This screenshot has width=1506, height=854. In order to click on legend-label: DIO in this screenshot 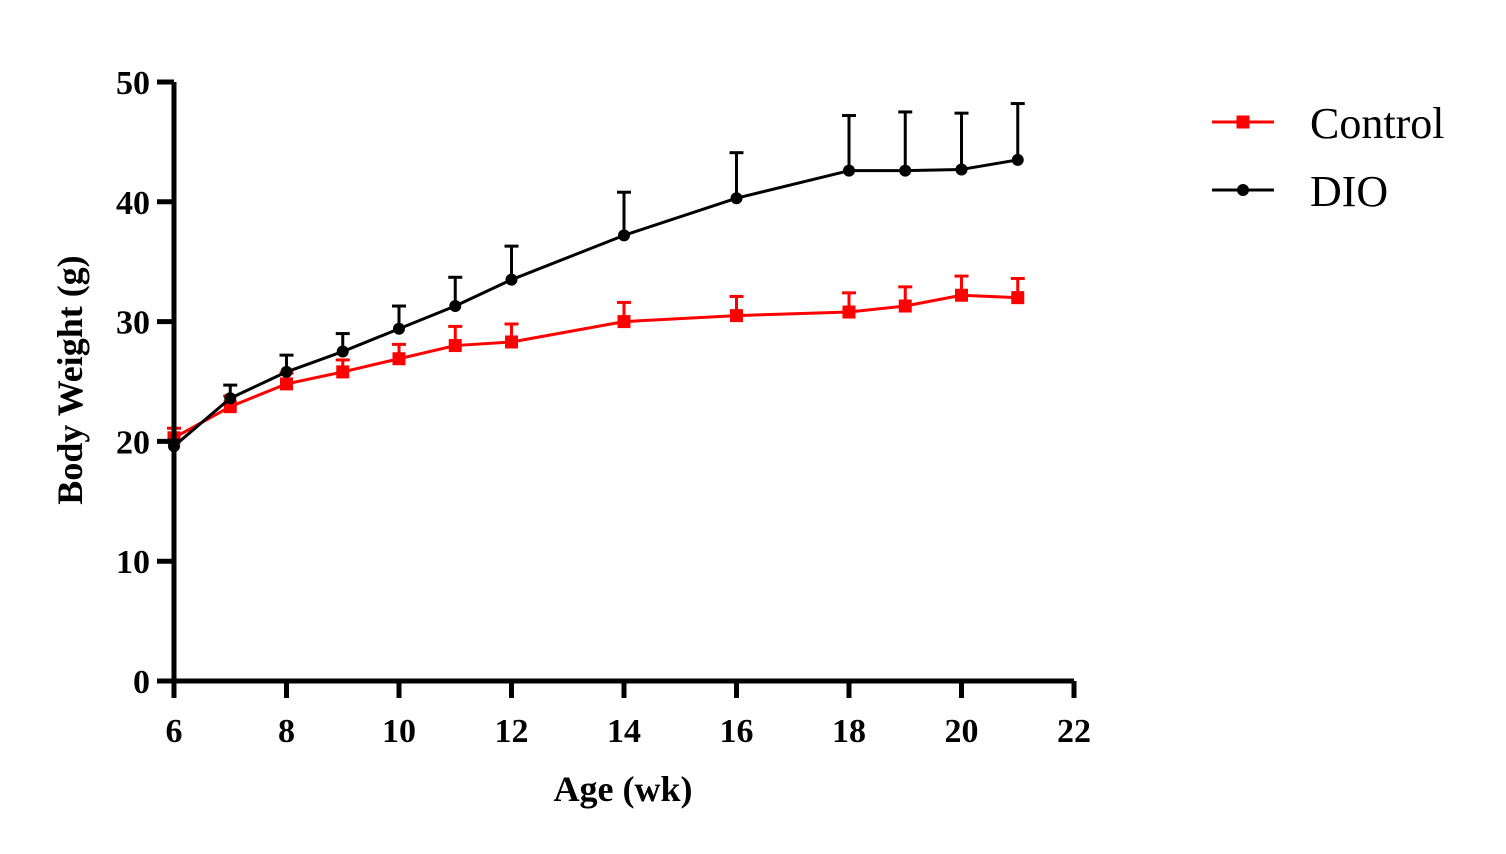, I will do `click(1349, 191)`.